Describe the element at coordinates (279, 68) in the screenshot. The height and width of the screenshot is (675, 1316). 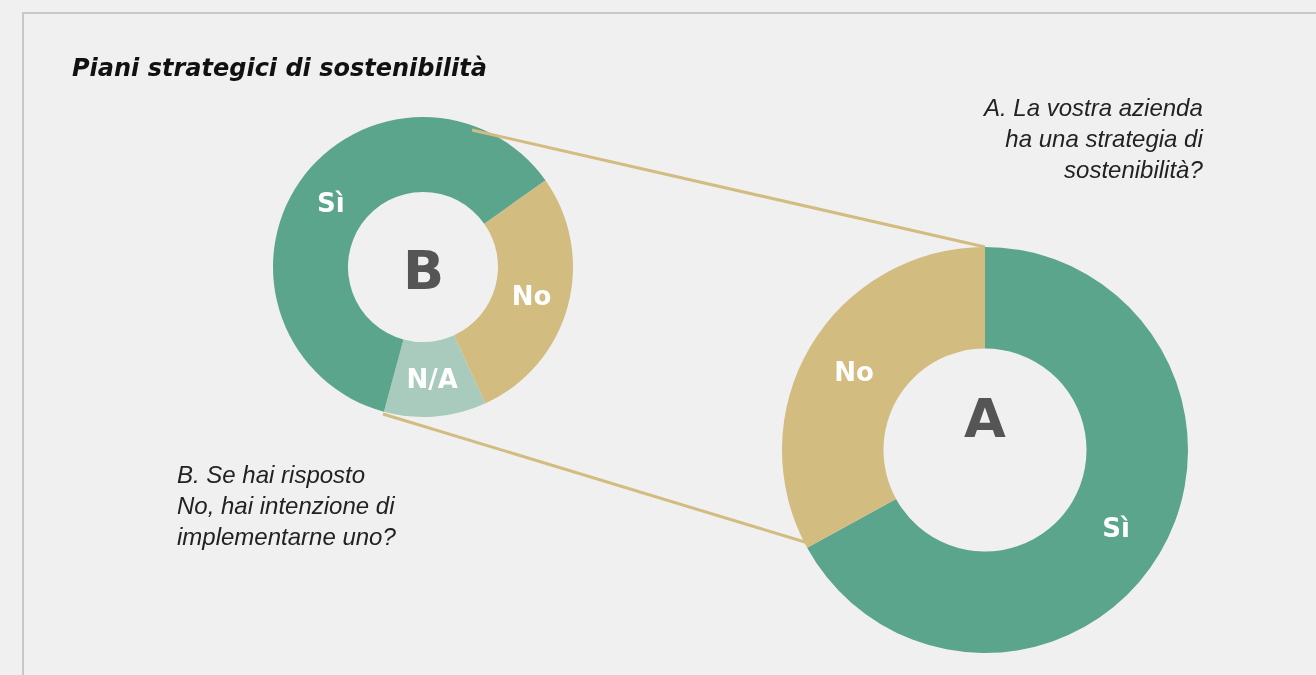
I see `chart-title: Piani strategici di sostenibilità` at that location.